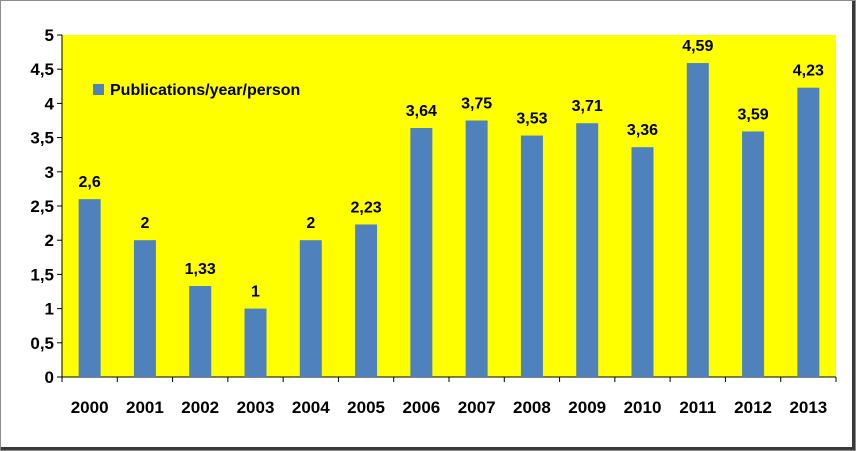  What do you see at coordinates (531, 119) in the screenshot?
I see `bar-value-label: 3,53` at bounding box center [531, 119].